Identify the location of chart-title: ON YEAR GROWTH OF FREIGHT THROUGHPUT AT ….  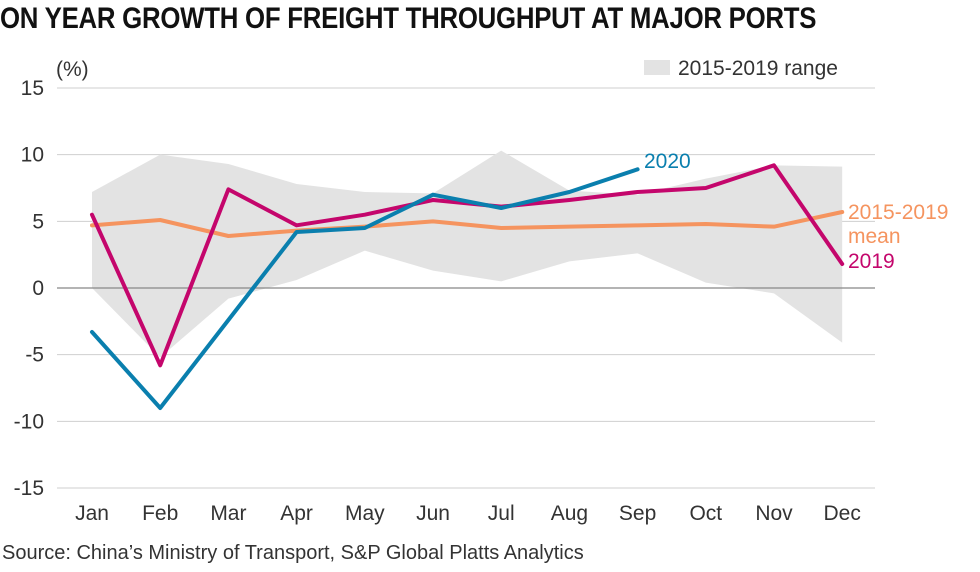
(408, 18).